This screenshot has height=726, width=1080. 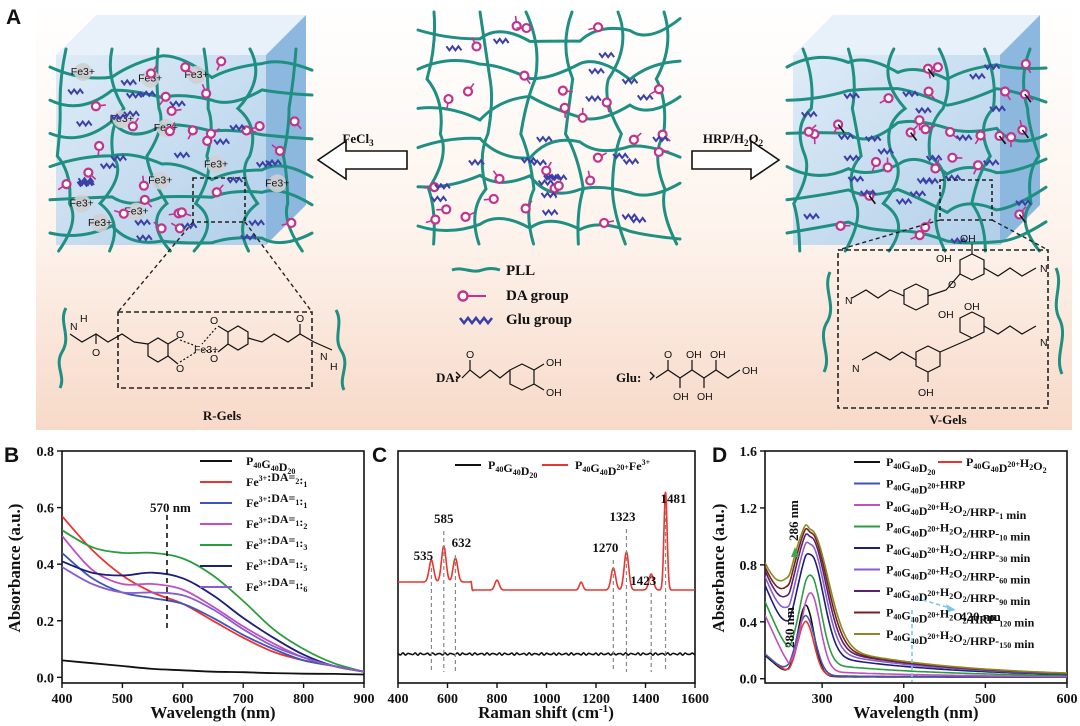 I want to click on r-gel-cube-front, so click(x=161, y=150).